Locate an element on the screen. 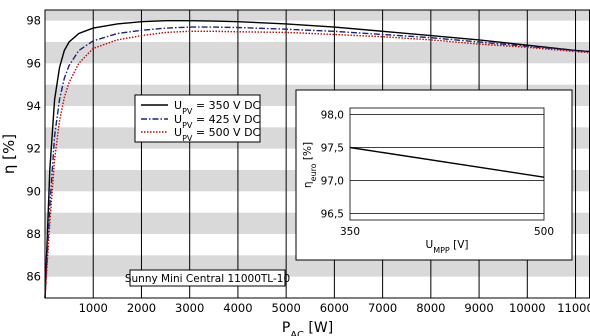  x-tick-label: 3000 is located at coordinates (189, 308).